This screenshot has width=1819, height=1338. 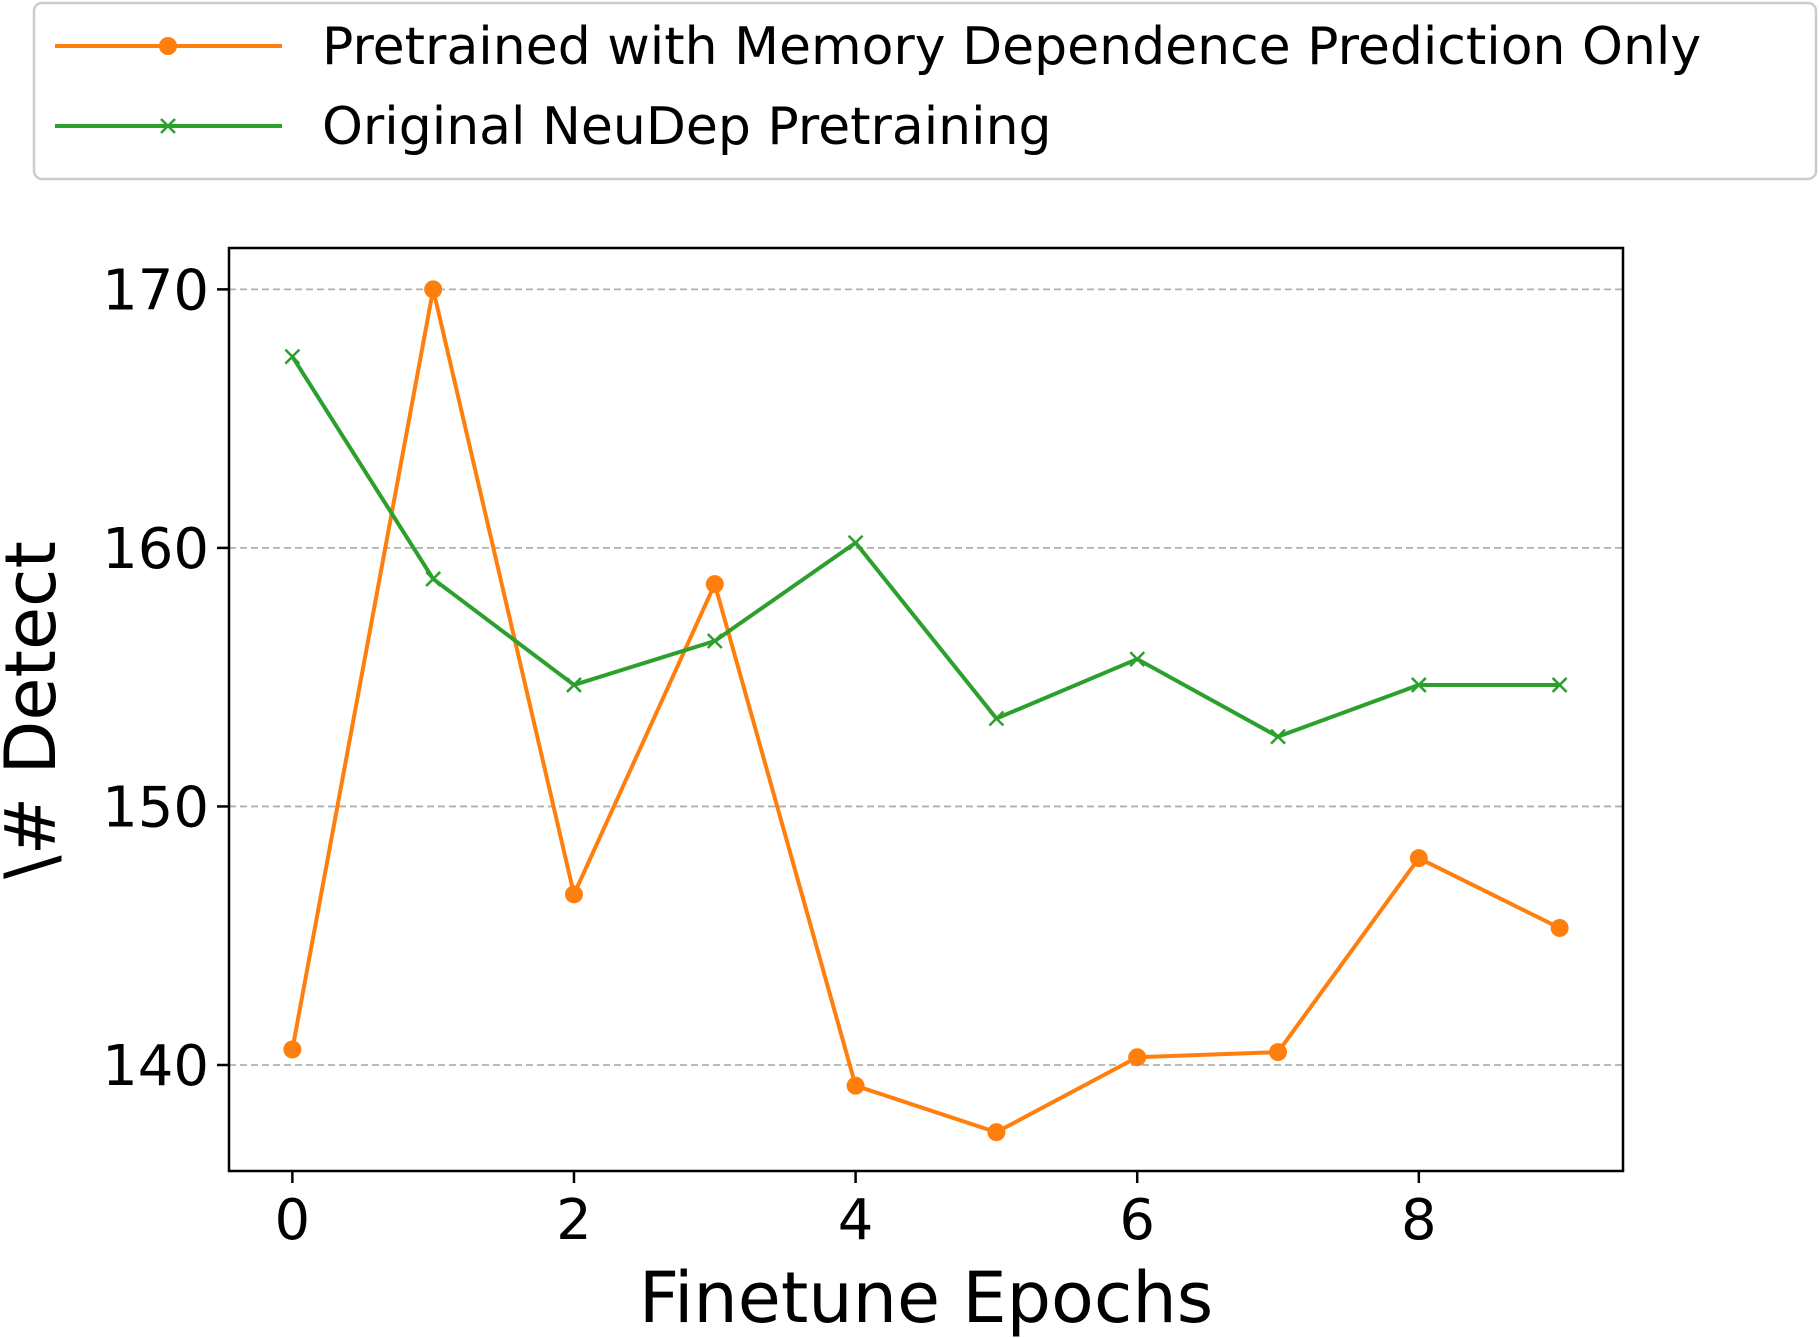 I want to click on legend-entry: Original NeuDep Pretraining, so click(x=553, y=127).